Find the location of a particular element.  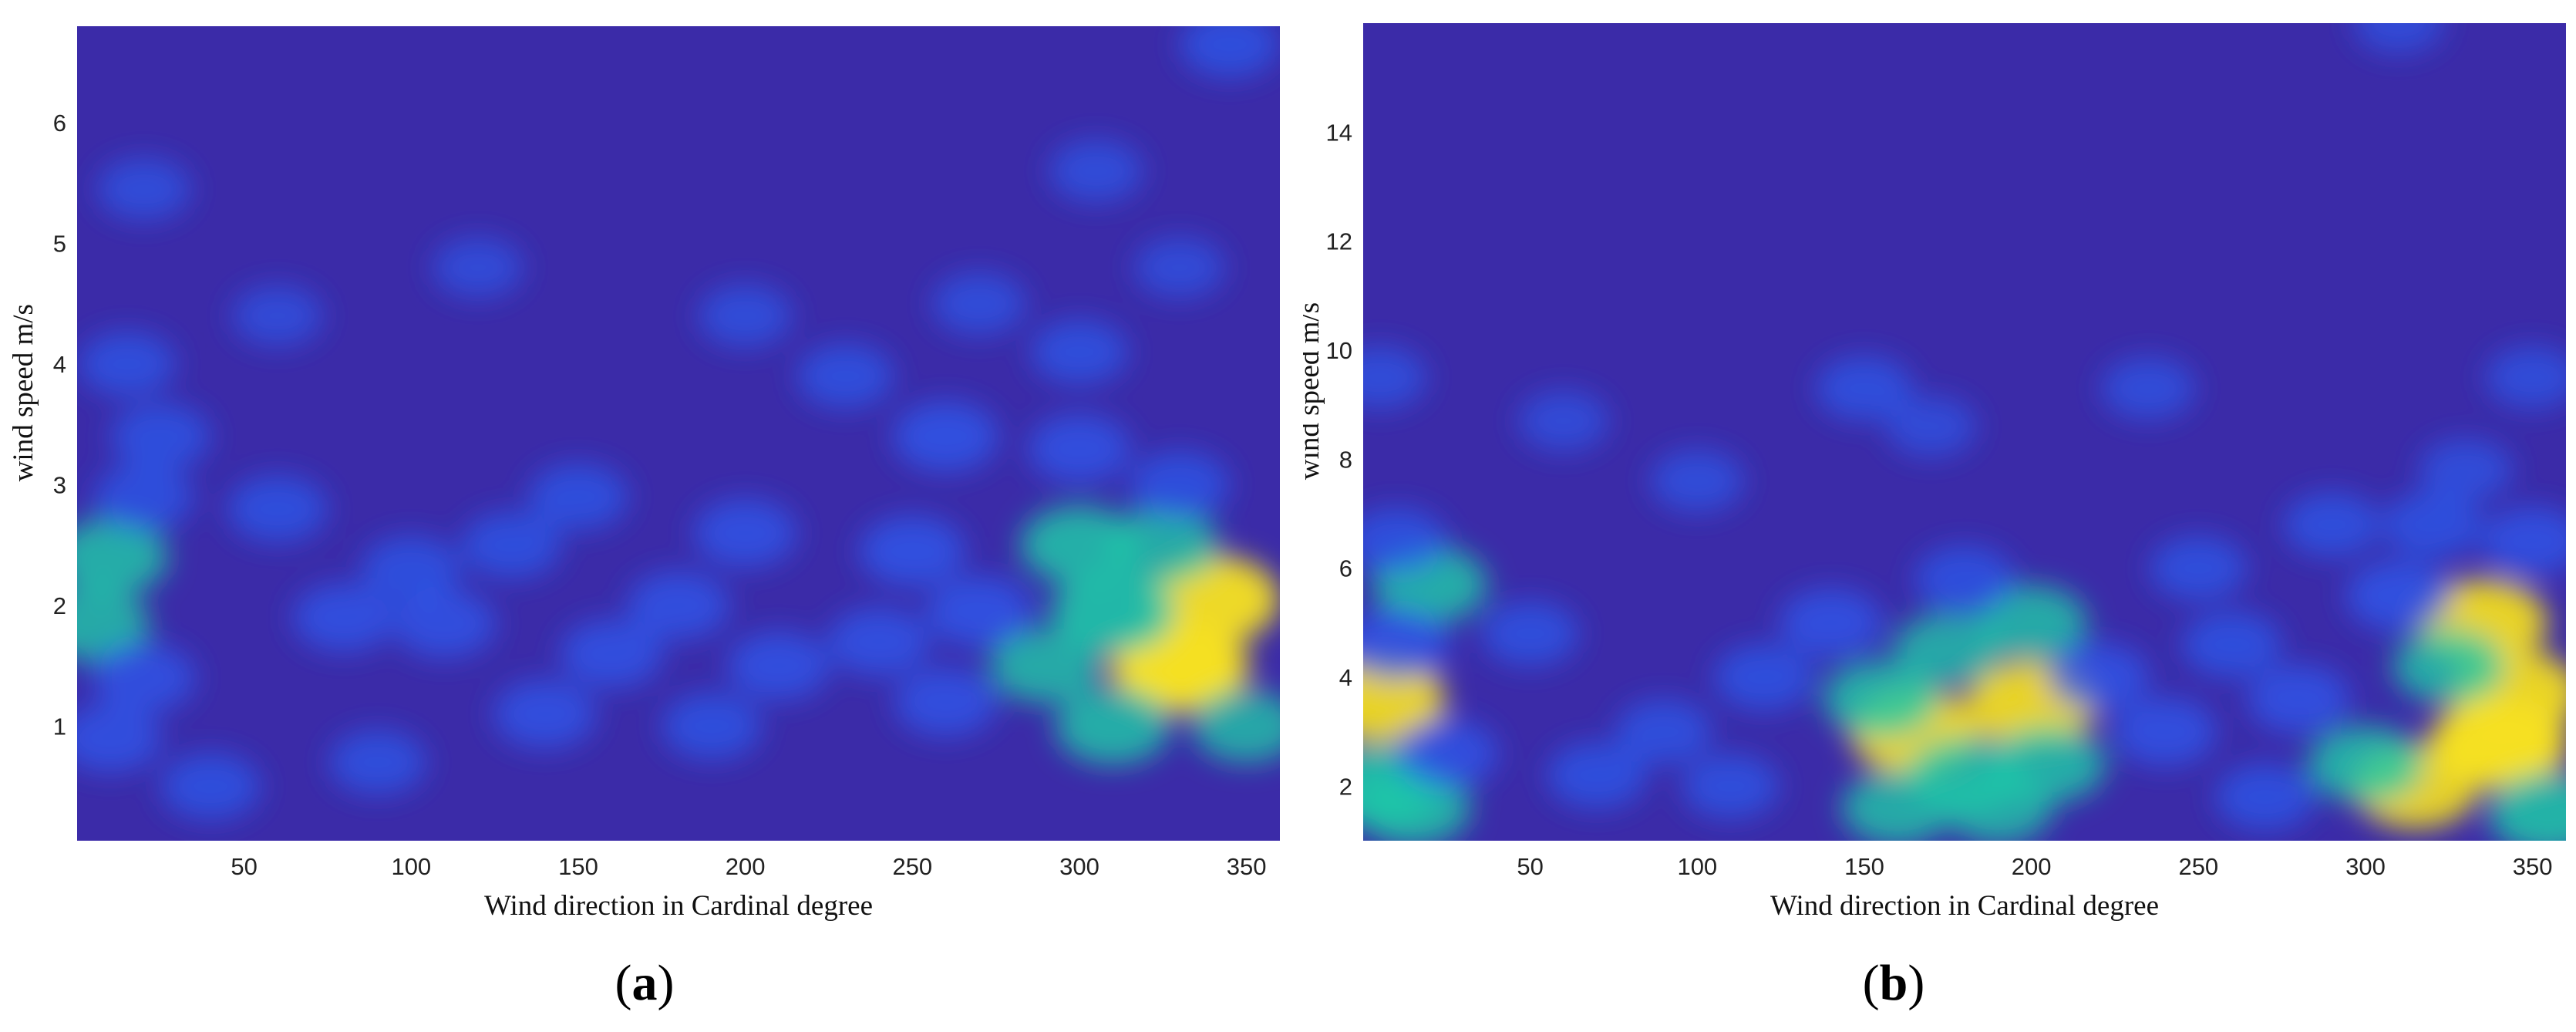

y-tick-label: 5 is located at coordinates (59, 245).